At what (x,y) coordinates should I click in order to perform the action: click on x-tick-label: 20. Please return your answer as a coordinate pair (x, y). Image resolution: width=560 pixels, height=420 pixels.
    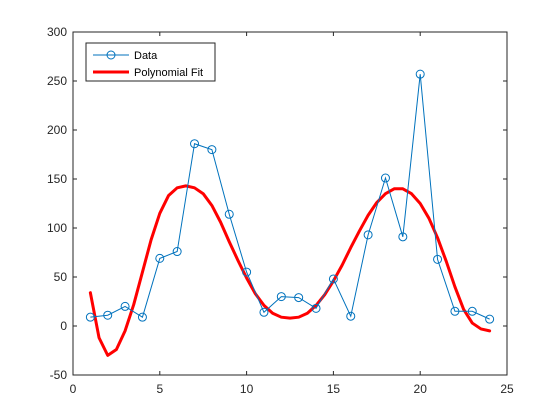
    Looking at the image, I should click on (421, 389).